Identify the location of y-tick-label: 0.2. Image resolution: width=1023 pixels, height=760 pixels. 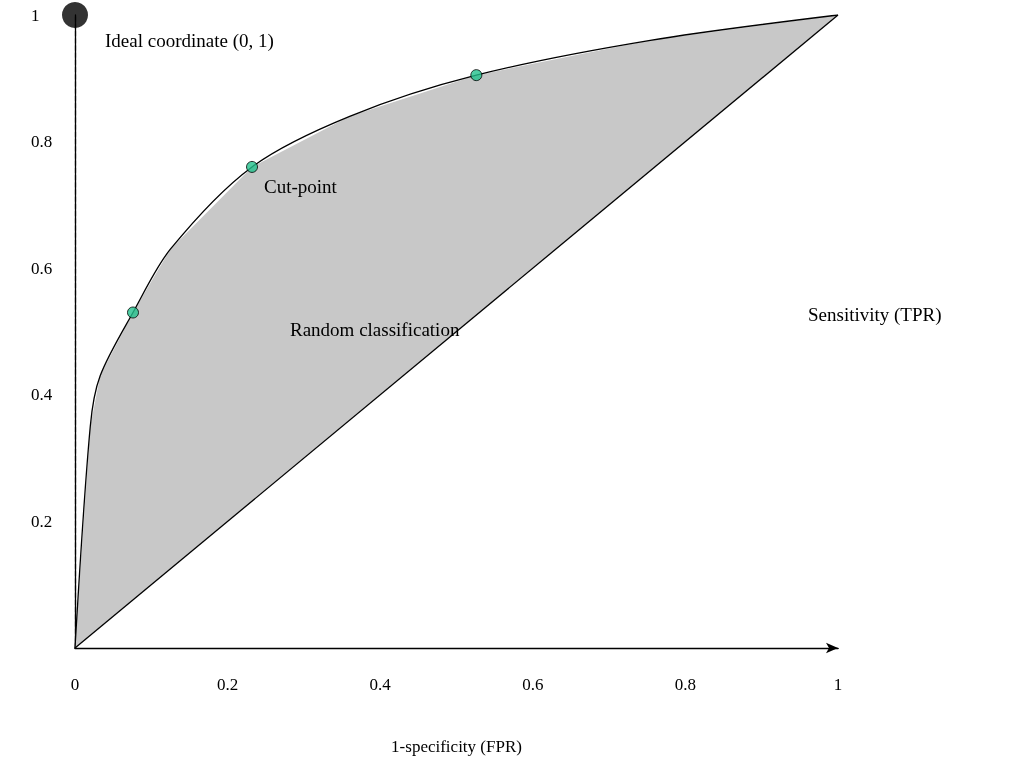
(42, 521).